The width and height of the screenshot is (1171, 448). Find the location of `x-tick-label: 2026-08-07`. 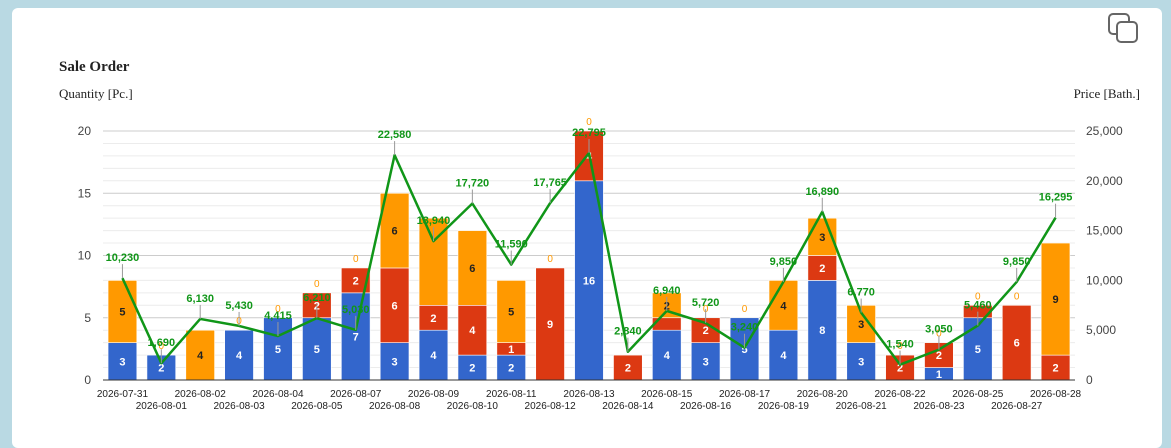

x-tick-label: 2026-08-07 is located at coordinates (356, 394).